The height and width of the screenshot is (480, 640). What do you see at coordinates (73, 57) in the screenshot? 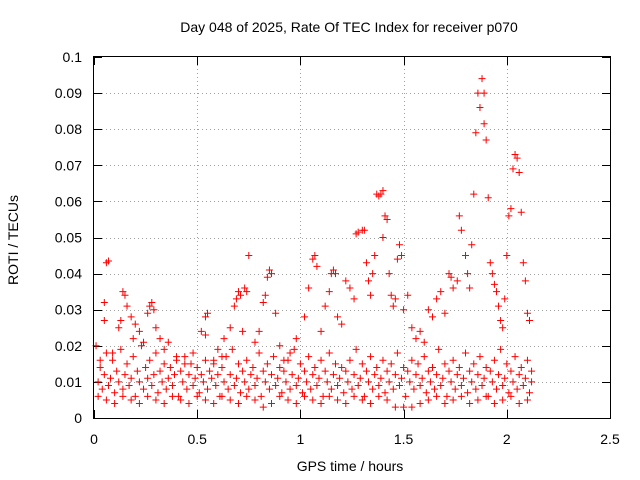
I see `y-tick-label: 0.1` at bounding box center [73, 57].